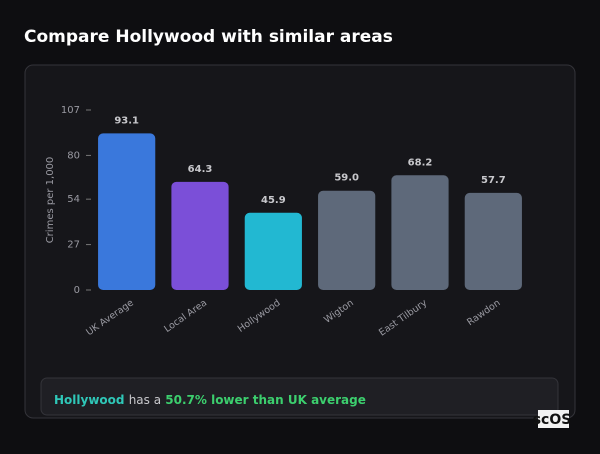 This screenshot has width=600, height=454. I want to click on value-label: 45.9, so click(273, 200).